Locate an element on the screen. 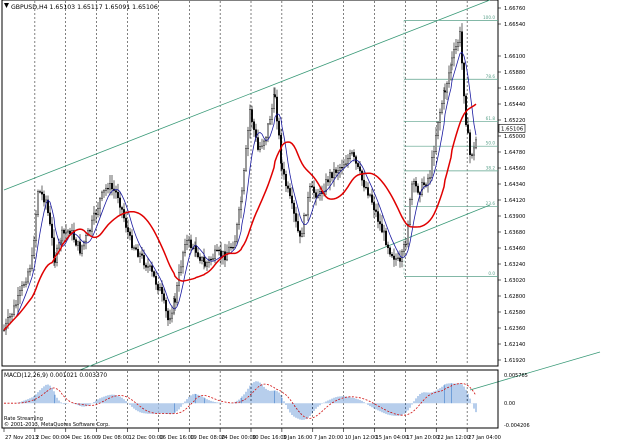 Image resolution: width=620 pixels, height=442 pixels. price-label: 1.65440 is located at coordinates (514, 105).